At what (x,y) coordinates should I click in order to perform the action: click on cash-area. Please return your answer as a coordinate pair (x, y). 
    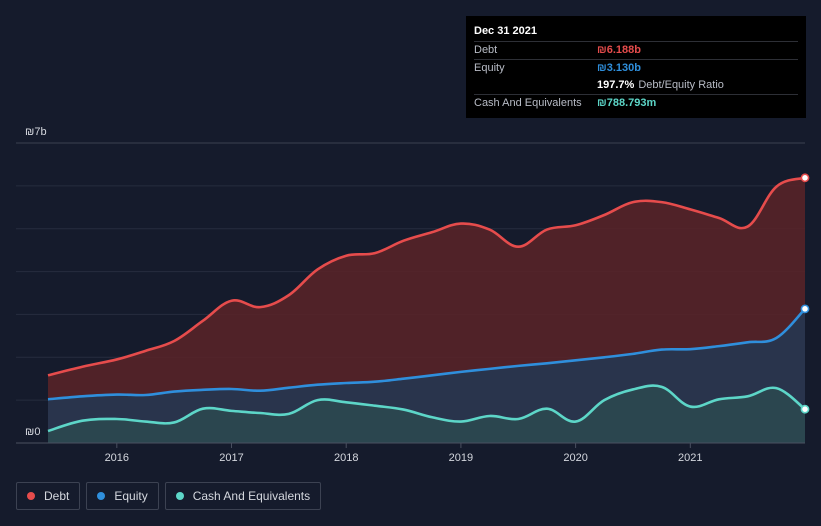
    Looking at the image, I should click on (426, 414).